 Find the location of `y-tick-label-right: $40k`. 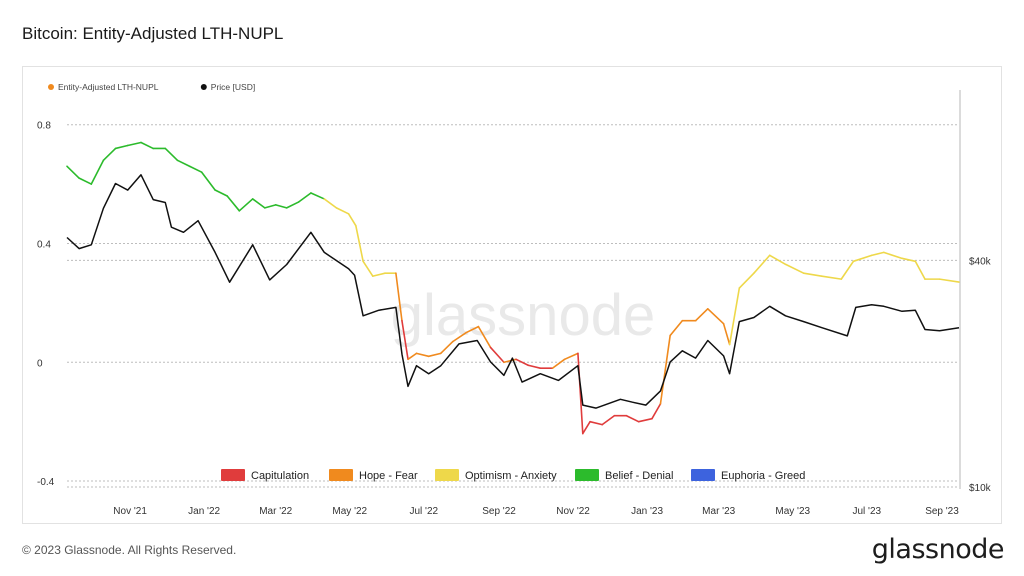

y-tick-label-right: $40k is located at coordinates (980, 261).